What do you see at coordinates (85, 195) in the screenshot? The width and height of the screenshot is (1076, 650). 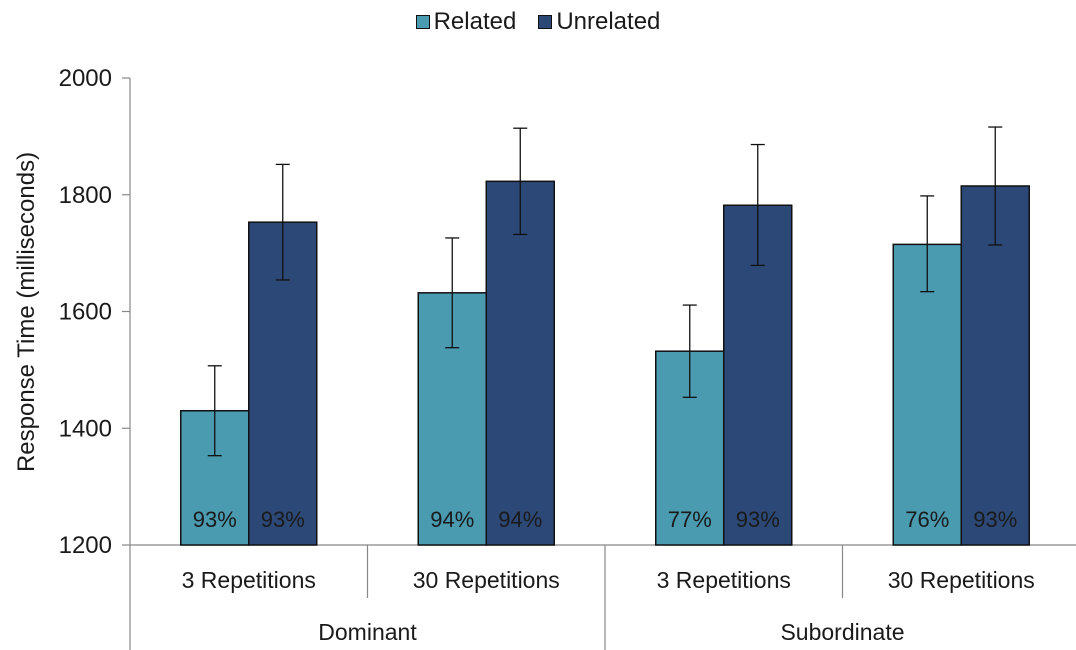 I see `y-tick-label: 1800` at bounding box center [85, 195].